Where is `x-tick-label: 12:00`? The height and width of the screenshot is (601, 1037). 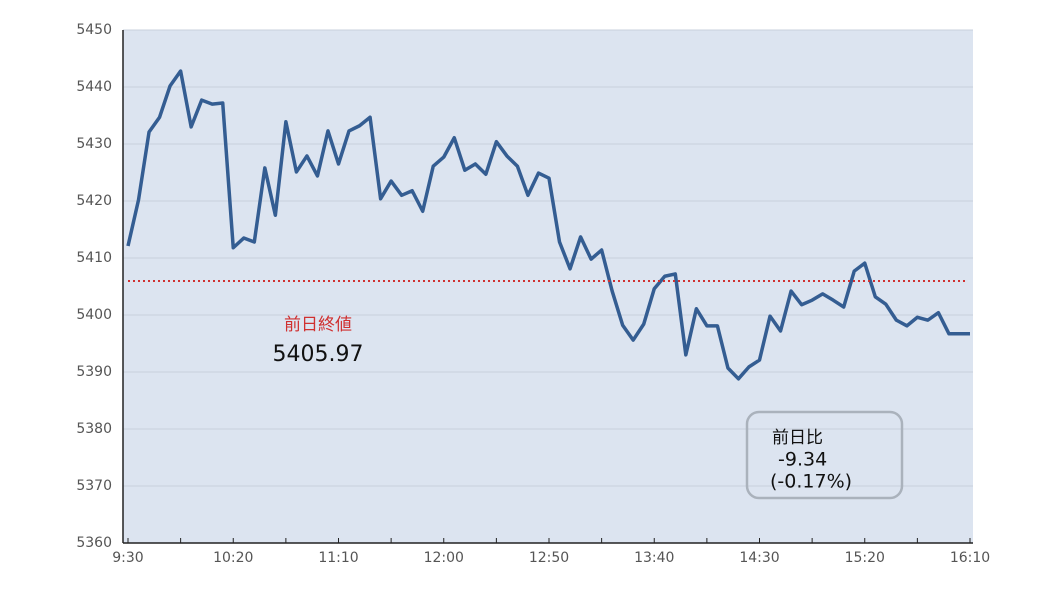 x-tick-label: 12:00 is located at coordinates (444, 558).